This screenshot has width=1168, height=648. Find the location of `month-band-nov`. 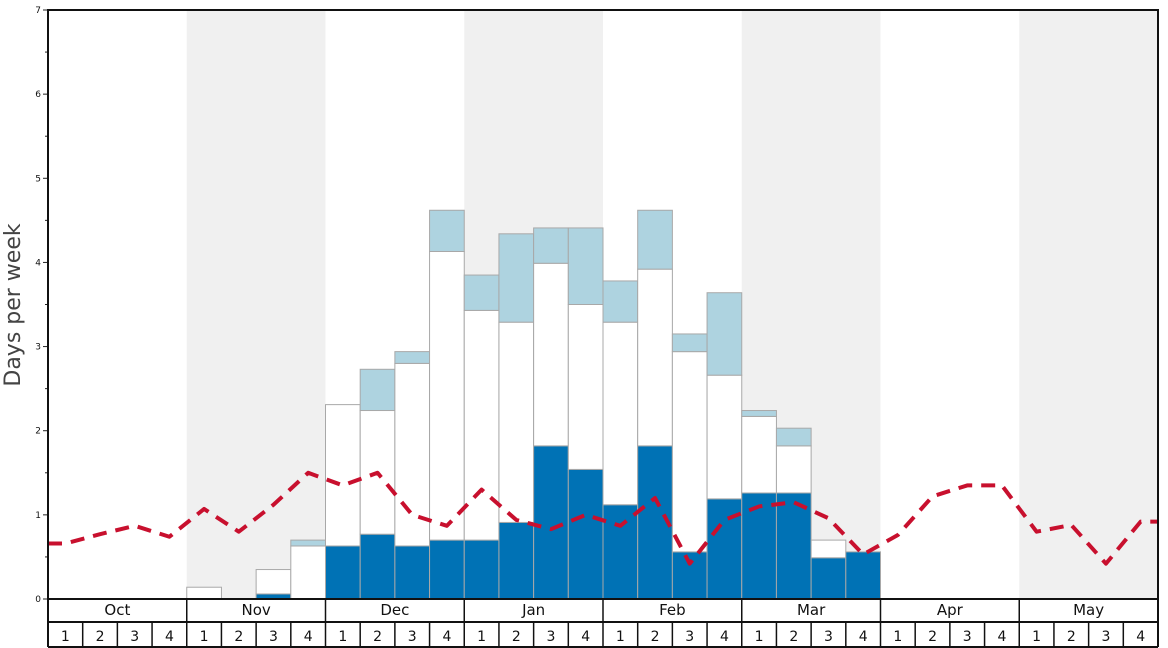

month-band-nov is located at coordinates (256, 304).